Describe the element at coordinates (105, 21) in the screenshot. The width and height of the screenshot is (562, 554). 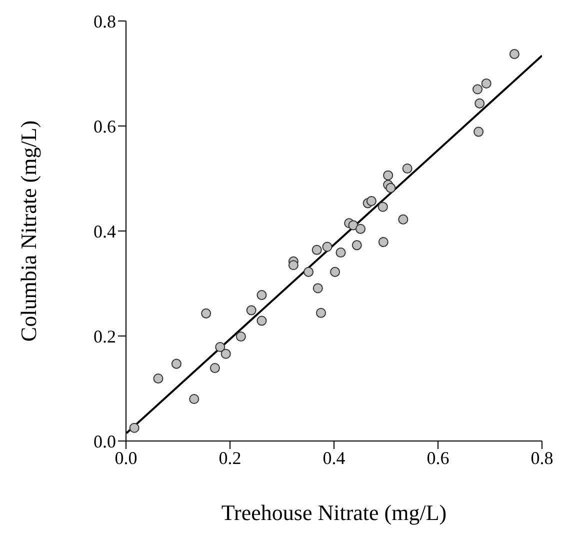
I see `y-tick-label: 0.8` at that location.